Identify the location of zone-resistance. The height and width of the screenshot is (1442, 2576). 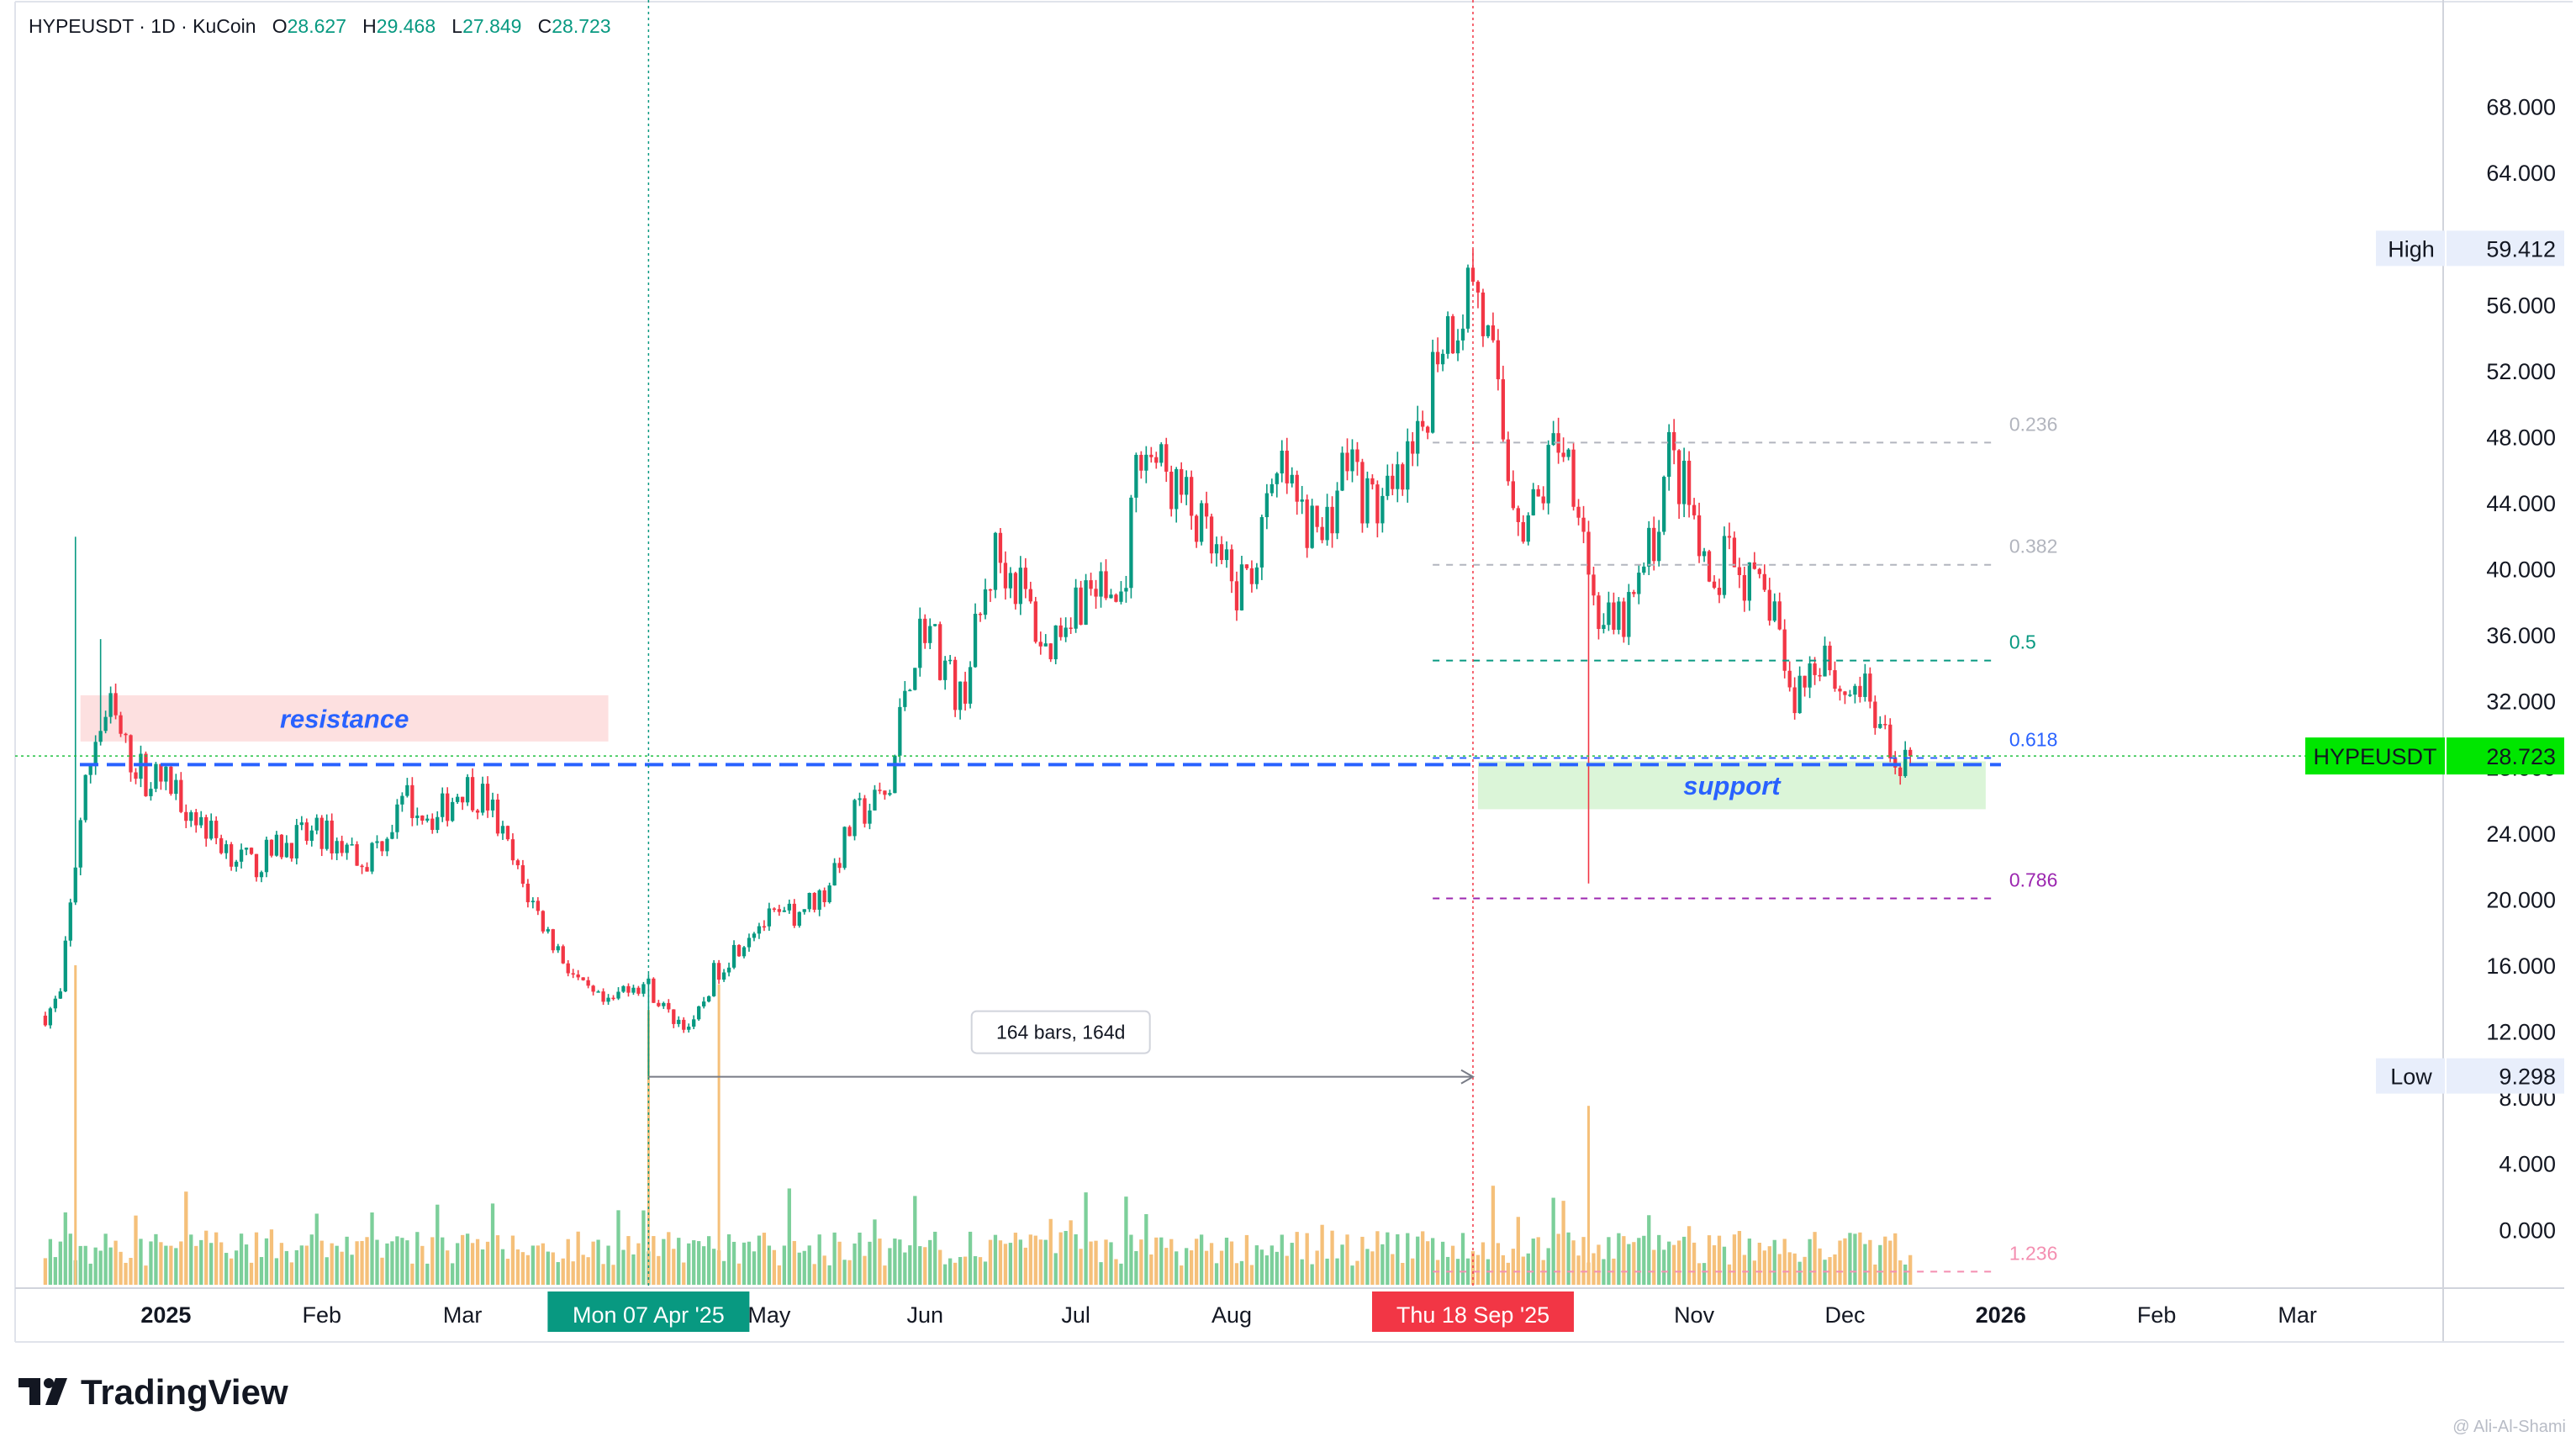
(344, 718).